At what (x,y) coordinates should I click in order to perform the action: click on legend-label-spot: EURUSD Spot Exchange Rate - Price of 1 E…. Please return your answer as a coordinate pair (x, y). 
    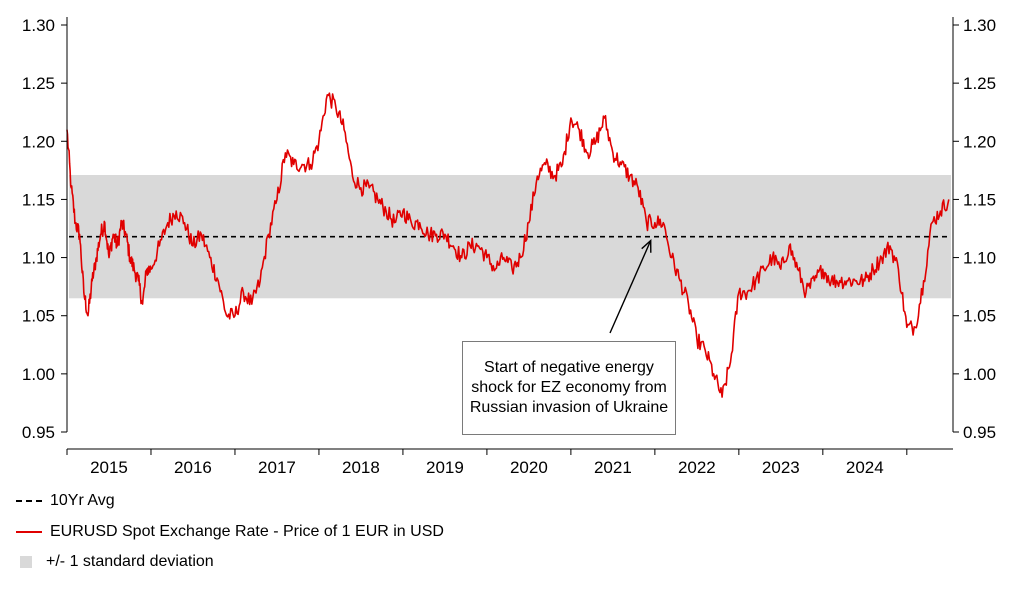
    Looking at the image, I should click on (247, 531).